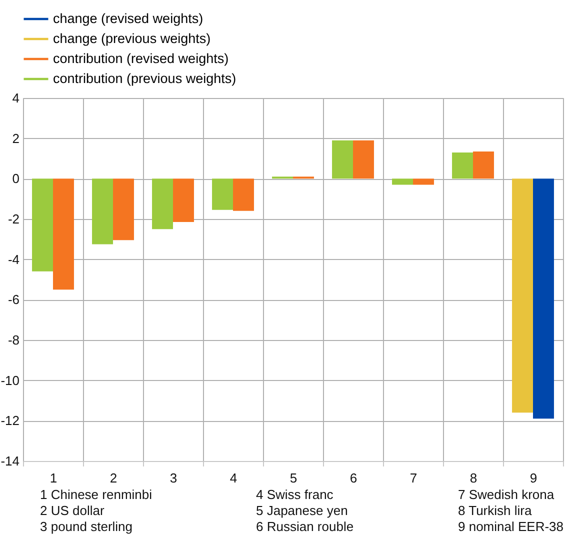 The height and width of the screenshot is (557, 585). Describe the element at coordinates (295, 495) in the screenshot. I see `text: 4 Swiss franc` at that location.